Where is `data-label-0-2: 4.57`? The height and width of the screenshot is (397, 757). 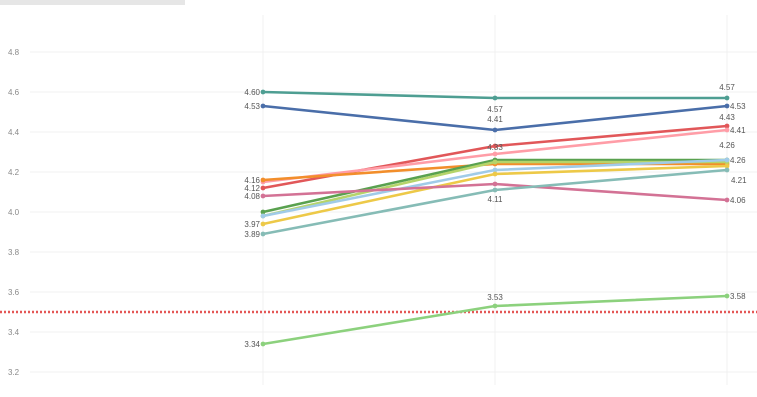 data-label-0-2: 4.57 is located at coordinates (727, 87).